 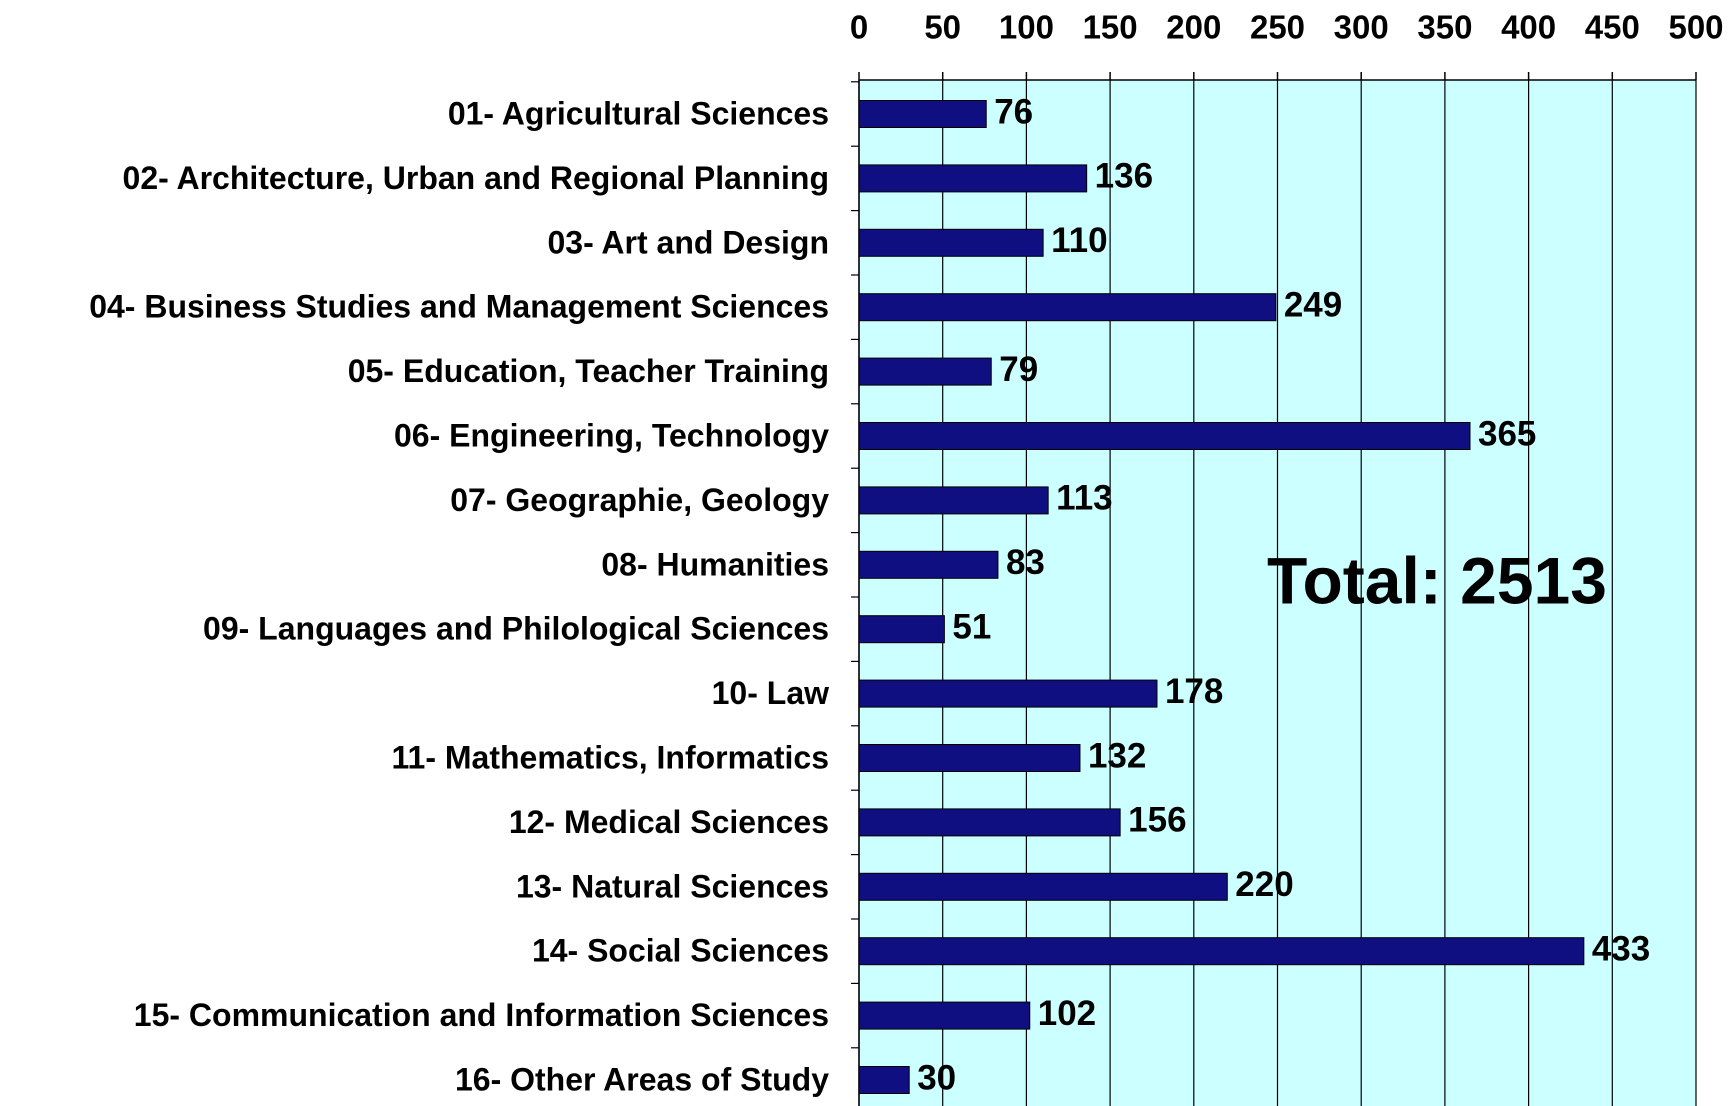 What do you see at coordinates (1026, 27) in the screenshot?
I see `x-tick-label: 100` at bounding box center [1026, 27].